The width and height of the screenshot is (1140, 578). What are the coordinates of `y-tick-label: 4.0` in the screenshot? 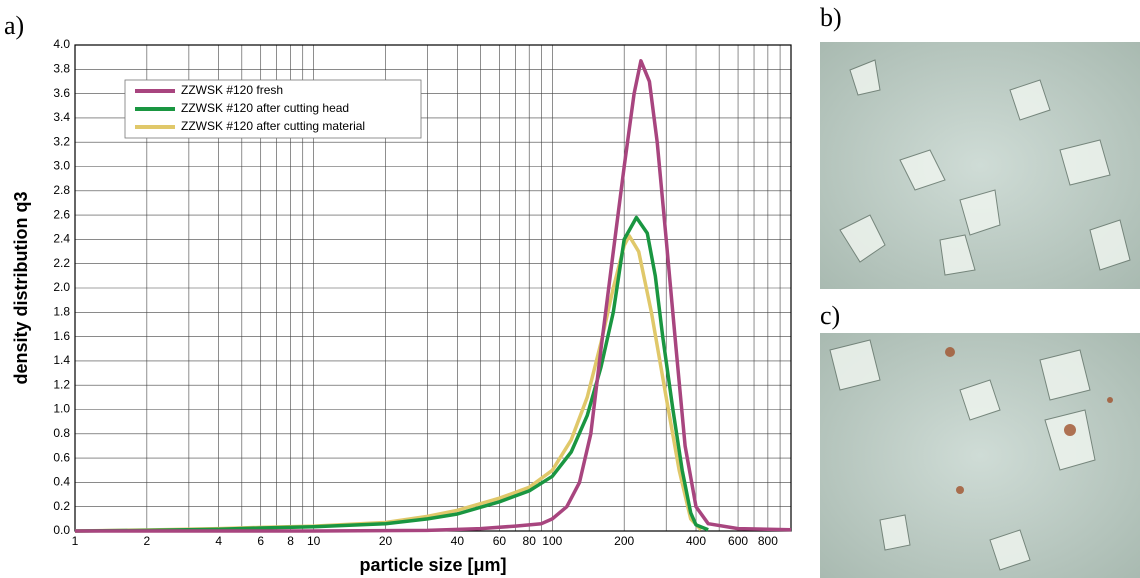 It's located at (61, 44).